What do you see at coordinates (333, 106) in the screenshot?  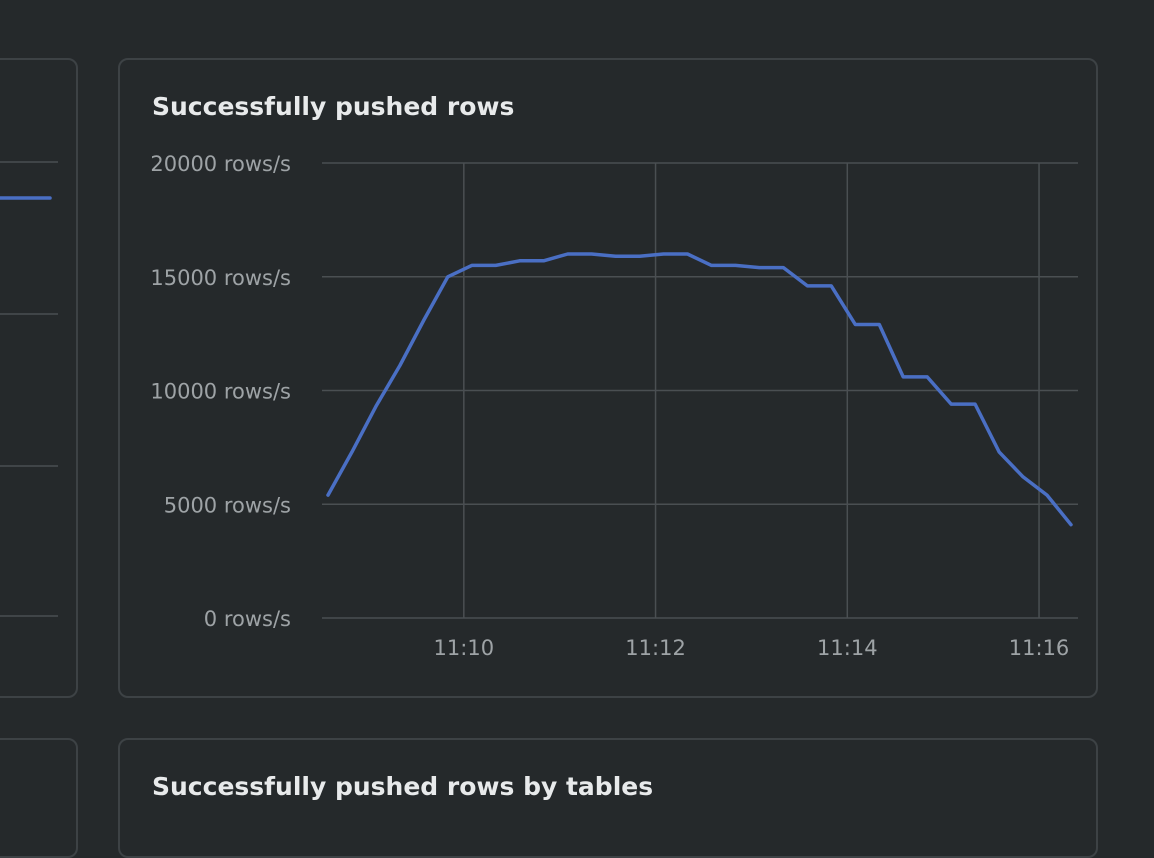 I see `chart-title: Successfully pushed rows` at bounding box center [333, 106].